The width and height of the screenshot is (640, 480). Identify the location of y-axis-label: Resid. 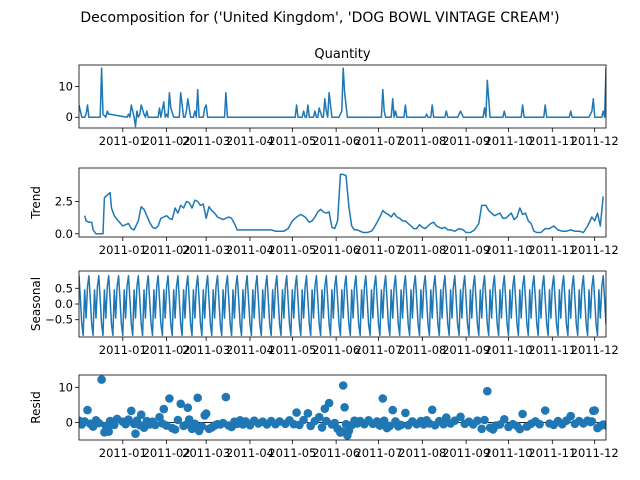
(36, 407).